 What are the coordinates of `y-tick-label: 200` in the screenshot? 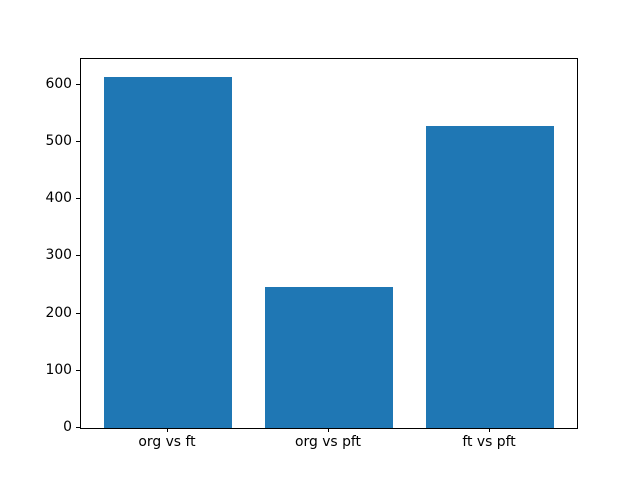 It's located at (58, 312).